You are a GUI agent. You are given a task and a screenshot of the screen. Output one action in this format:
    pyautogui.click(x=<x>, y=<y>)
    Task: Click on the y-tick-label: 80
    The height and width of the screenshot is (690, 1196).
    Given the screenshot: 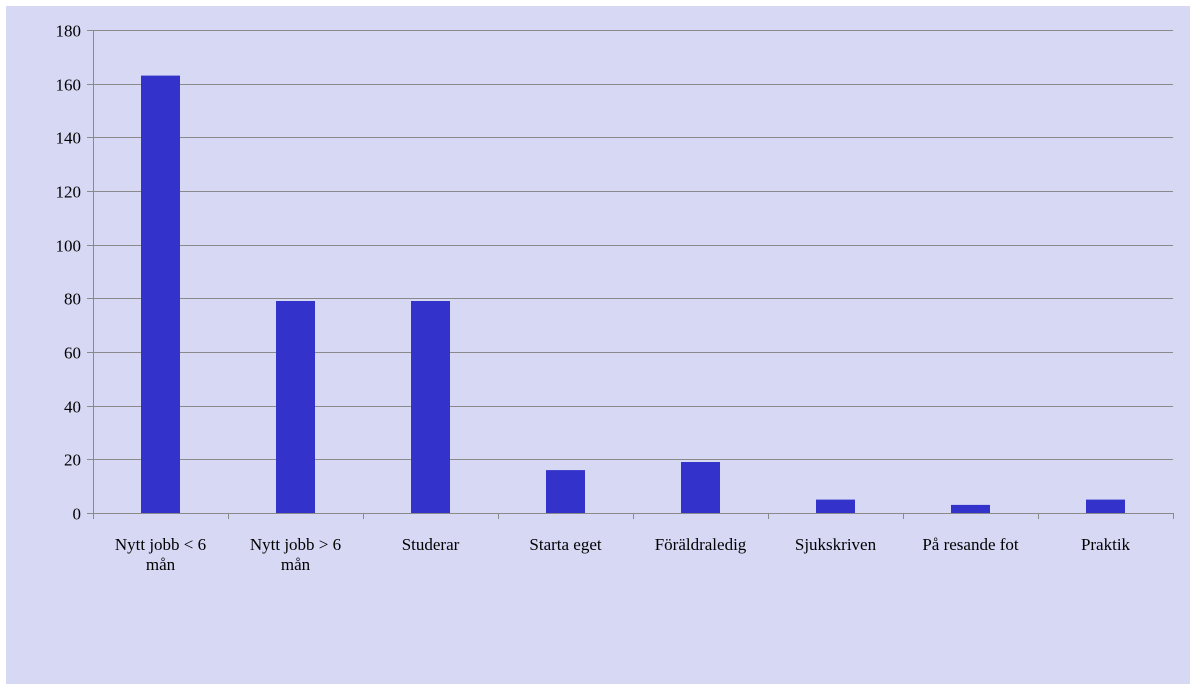 What is the action you would take?
    pyautogui.click(x=72, y=299)
    